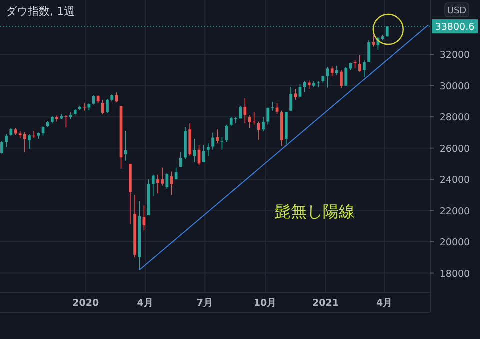  I want to click on y-tick-label: 20000, so click(455, 243).